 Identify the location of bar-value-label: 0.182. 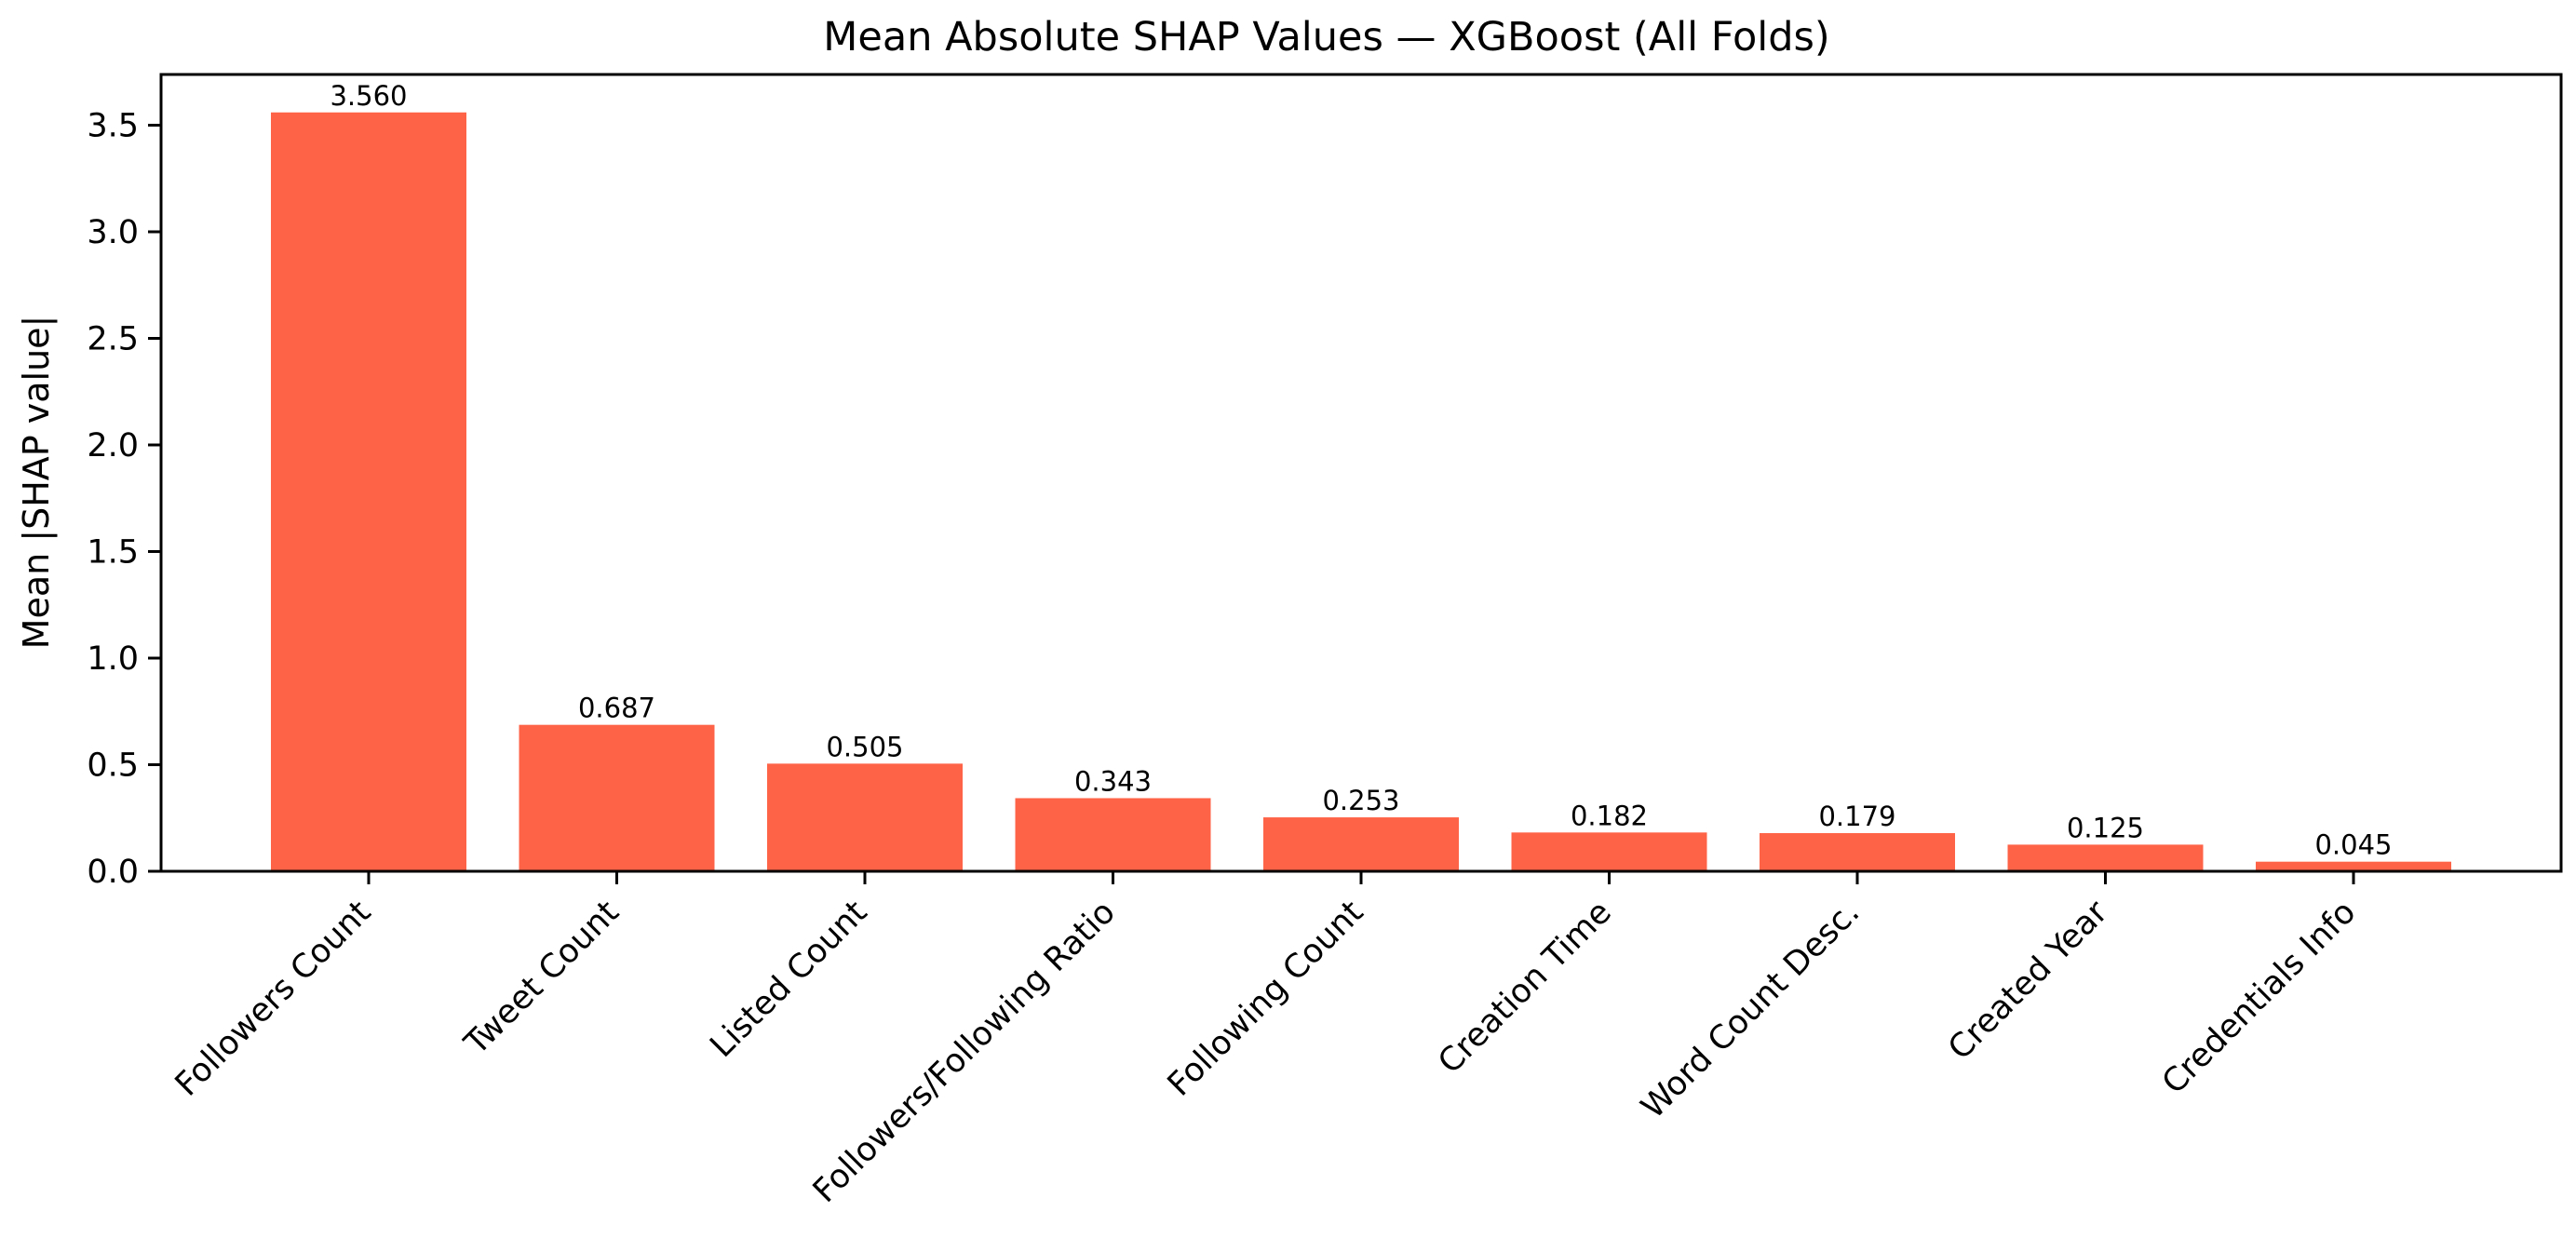
(1609, 816).